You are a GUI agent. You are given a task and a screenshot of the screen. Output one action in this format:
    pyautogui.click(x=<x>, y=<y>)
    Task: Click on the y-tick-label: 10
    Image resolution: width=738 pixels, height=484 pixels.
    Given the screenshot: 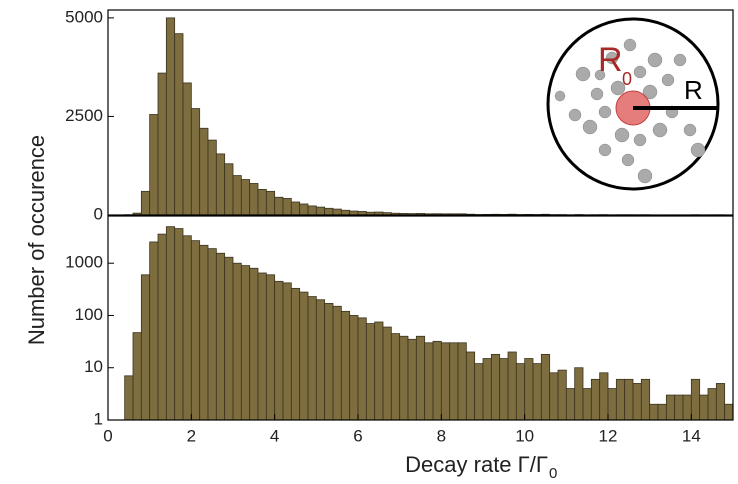 What is the action you would take?
    pyautogui.click(x=93, y=366)
    